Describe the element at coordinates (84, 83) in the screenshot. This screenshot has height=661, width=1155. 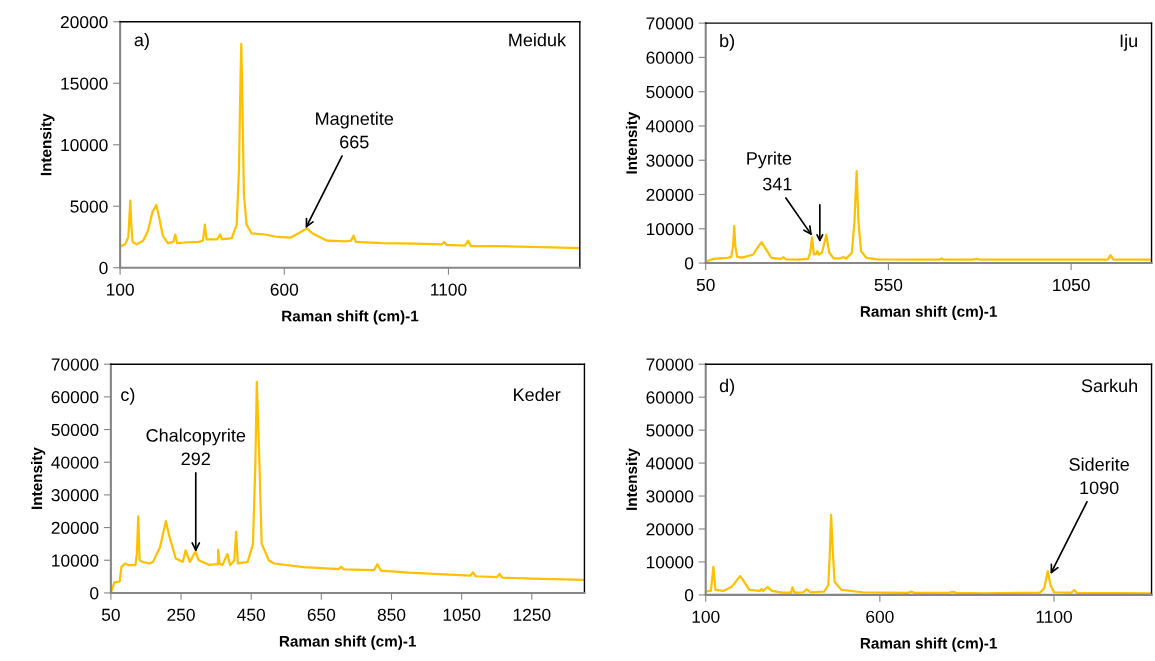
I see `y-tick-label: 15000` at that location.